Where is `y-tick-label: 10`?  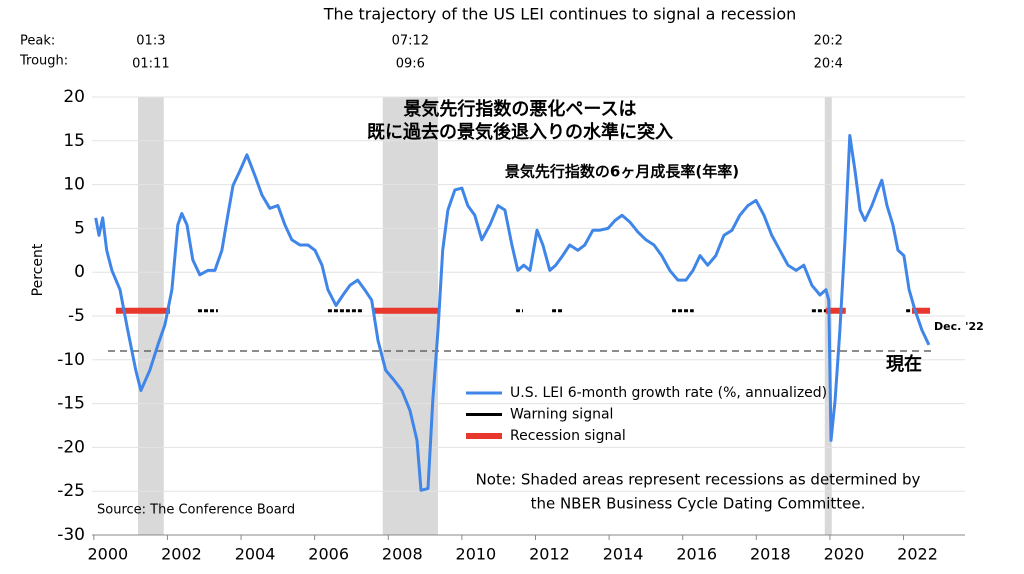
y-tick-label: 10 is located at coordinates (74, 185).